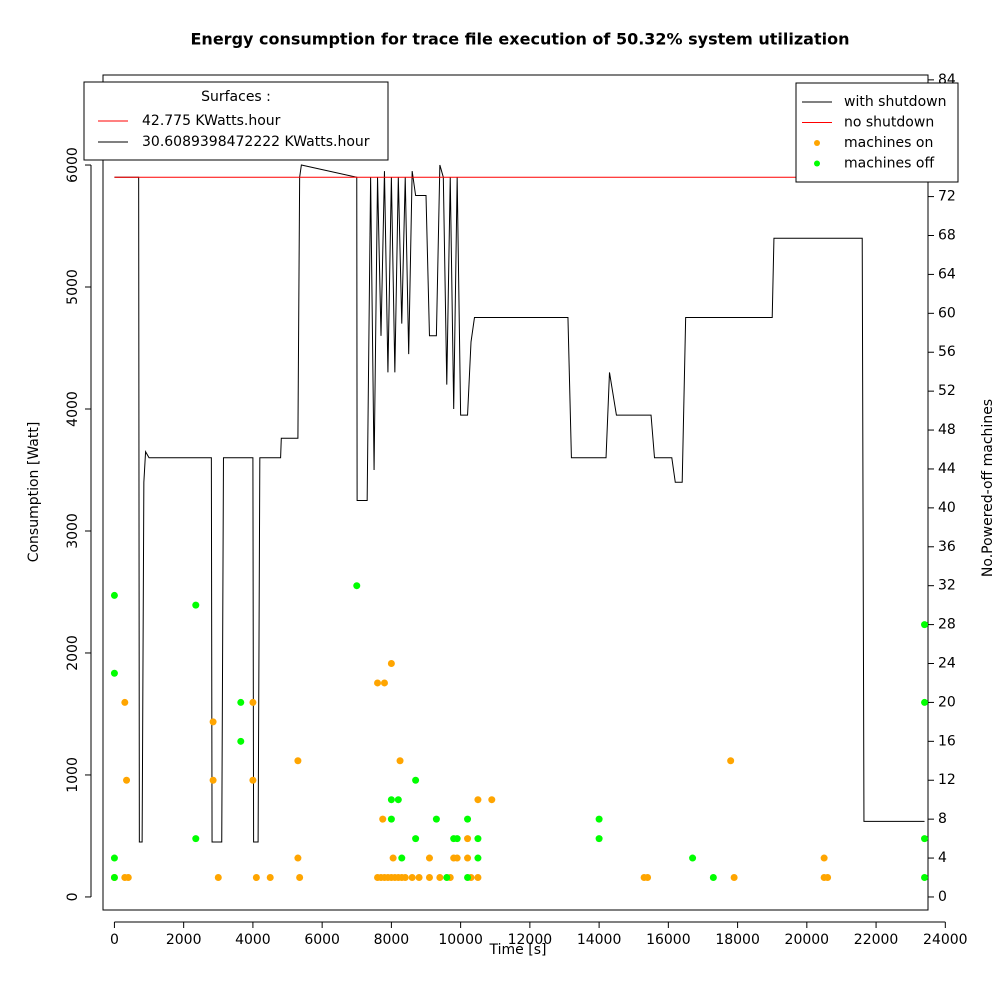 The height and width of the screenshot is (1004, 1000). I want to click on y2-tick-label: 68, so click(947, 236).